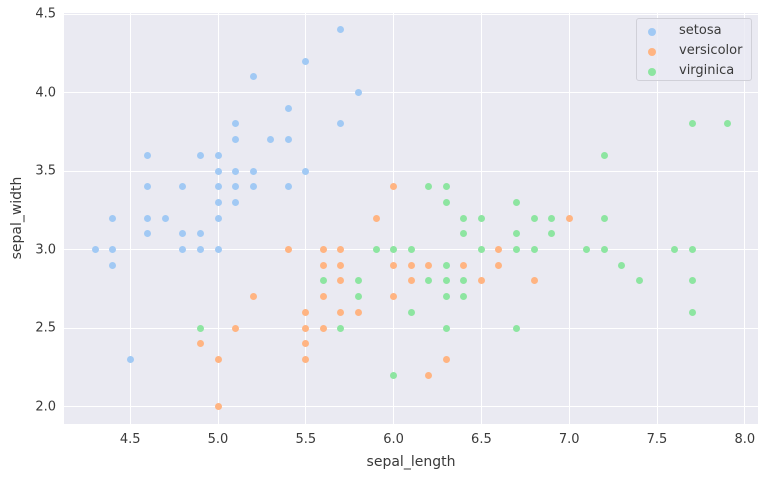 Image resolution: width=768 pixels, height=481 pixels. Describe the element at coordinates (306, 439) in the screenshot. I see `x-tick-label: 5.5` at that location.